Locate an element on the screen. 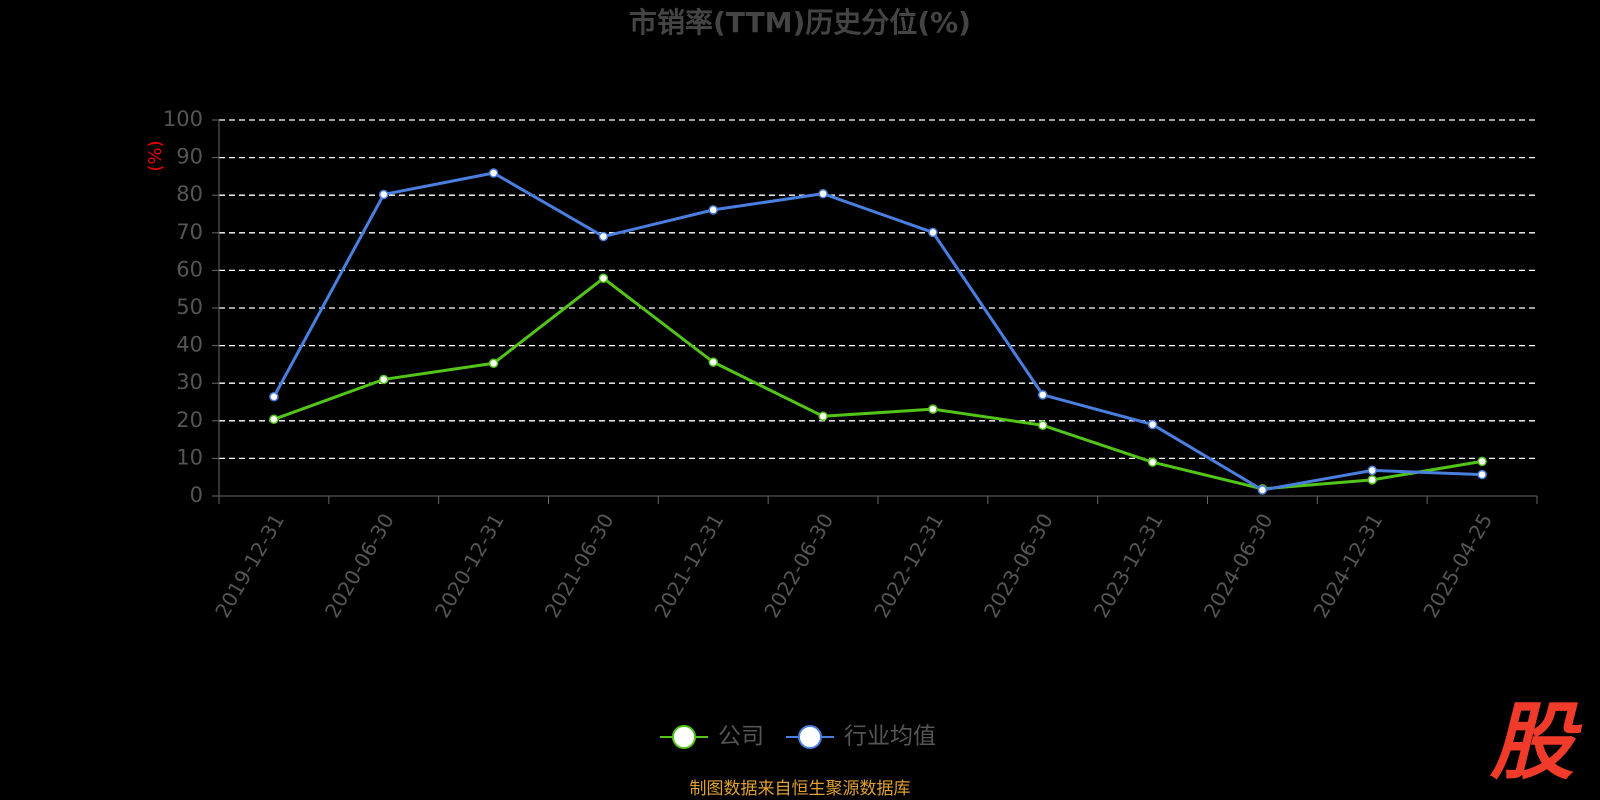 This screenshot has width=1600, height=800. source-note: 制图数据来自恒生聚源数据库 is located at coordinates (800, 789).